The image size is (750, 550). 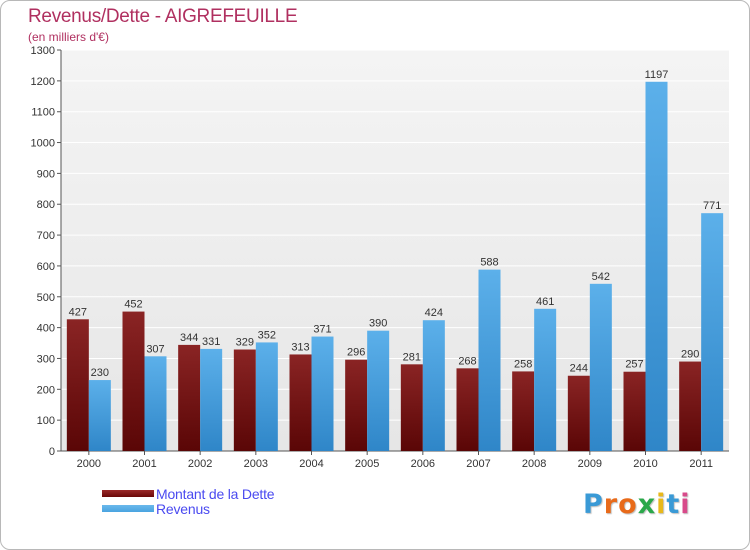 What do you see at coordinates (46, 390) in the screenshot?
I see `y-tick-label: 200` at bounding box center [46, 390].